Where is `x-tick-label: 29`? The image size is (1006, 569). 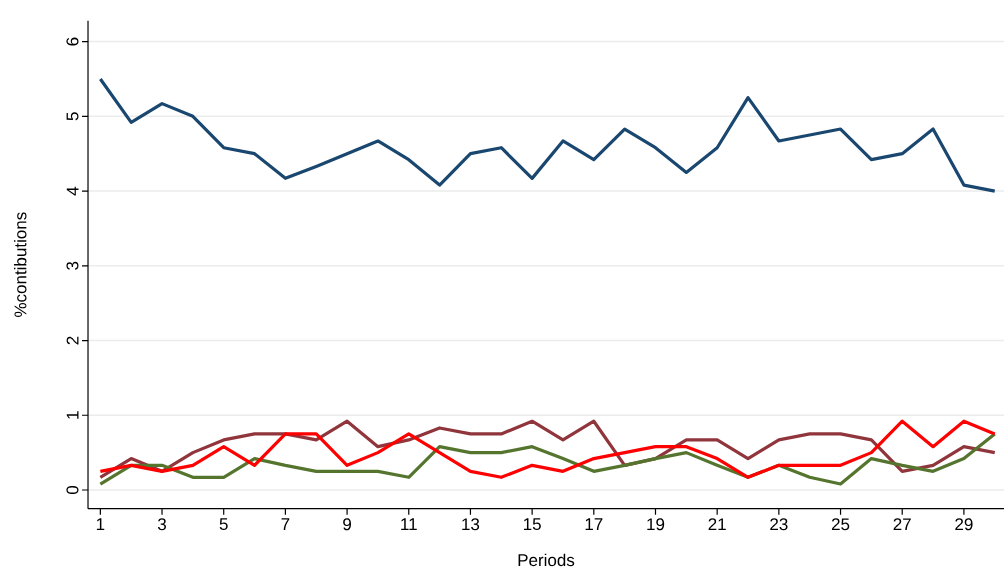
x-tick-label: 29 is located at coordinates (964, 524).